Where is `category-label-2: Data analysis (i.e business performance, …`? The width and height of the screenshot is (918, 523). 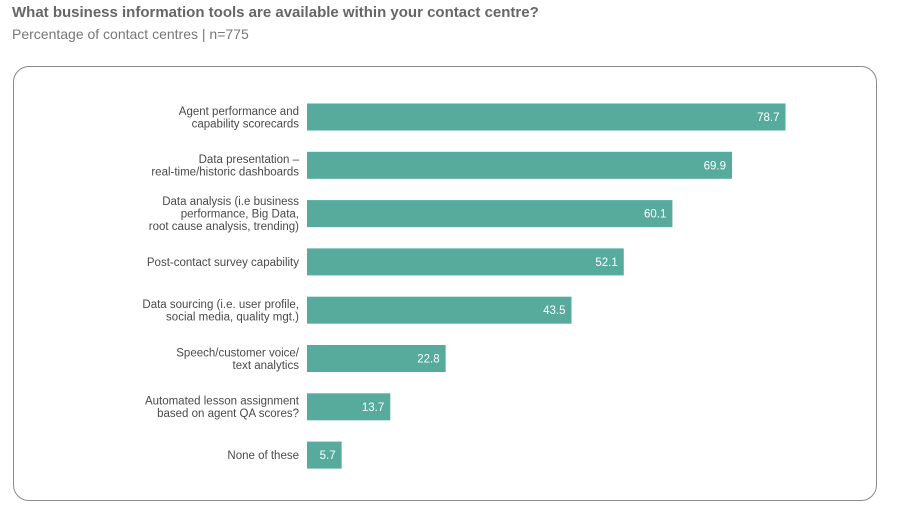
category-label-2: Data analysis (i.e business performance, … is located at coordinates (224, 214).